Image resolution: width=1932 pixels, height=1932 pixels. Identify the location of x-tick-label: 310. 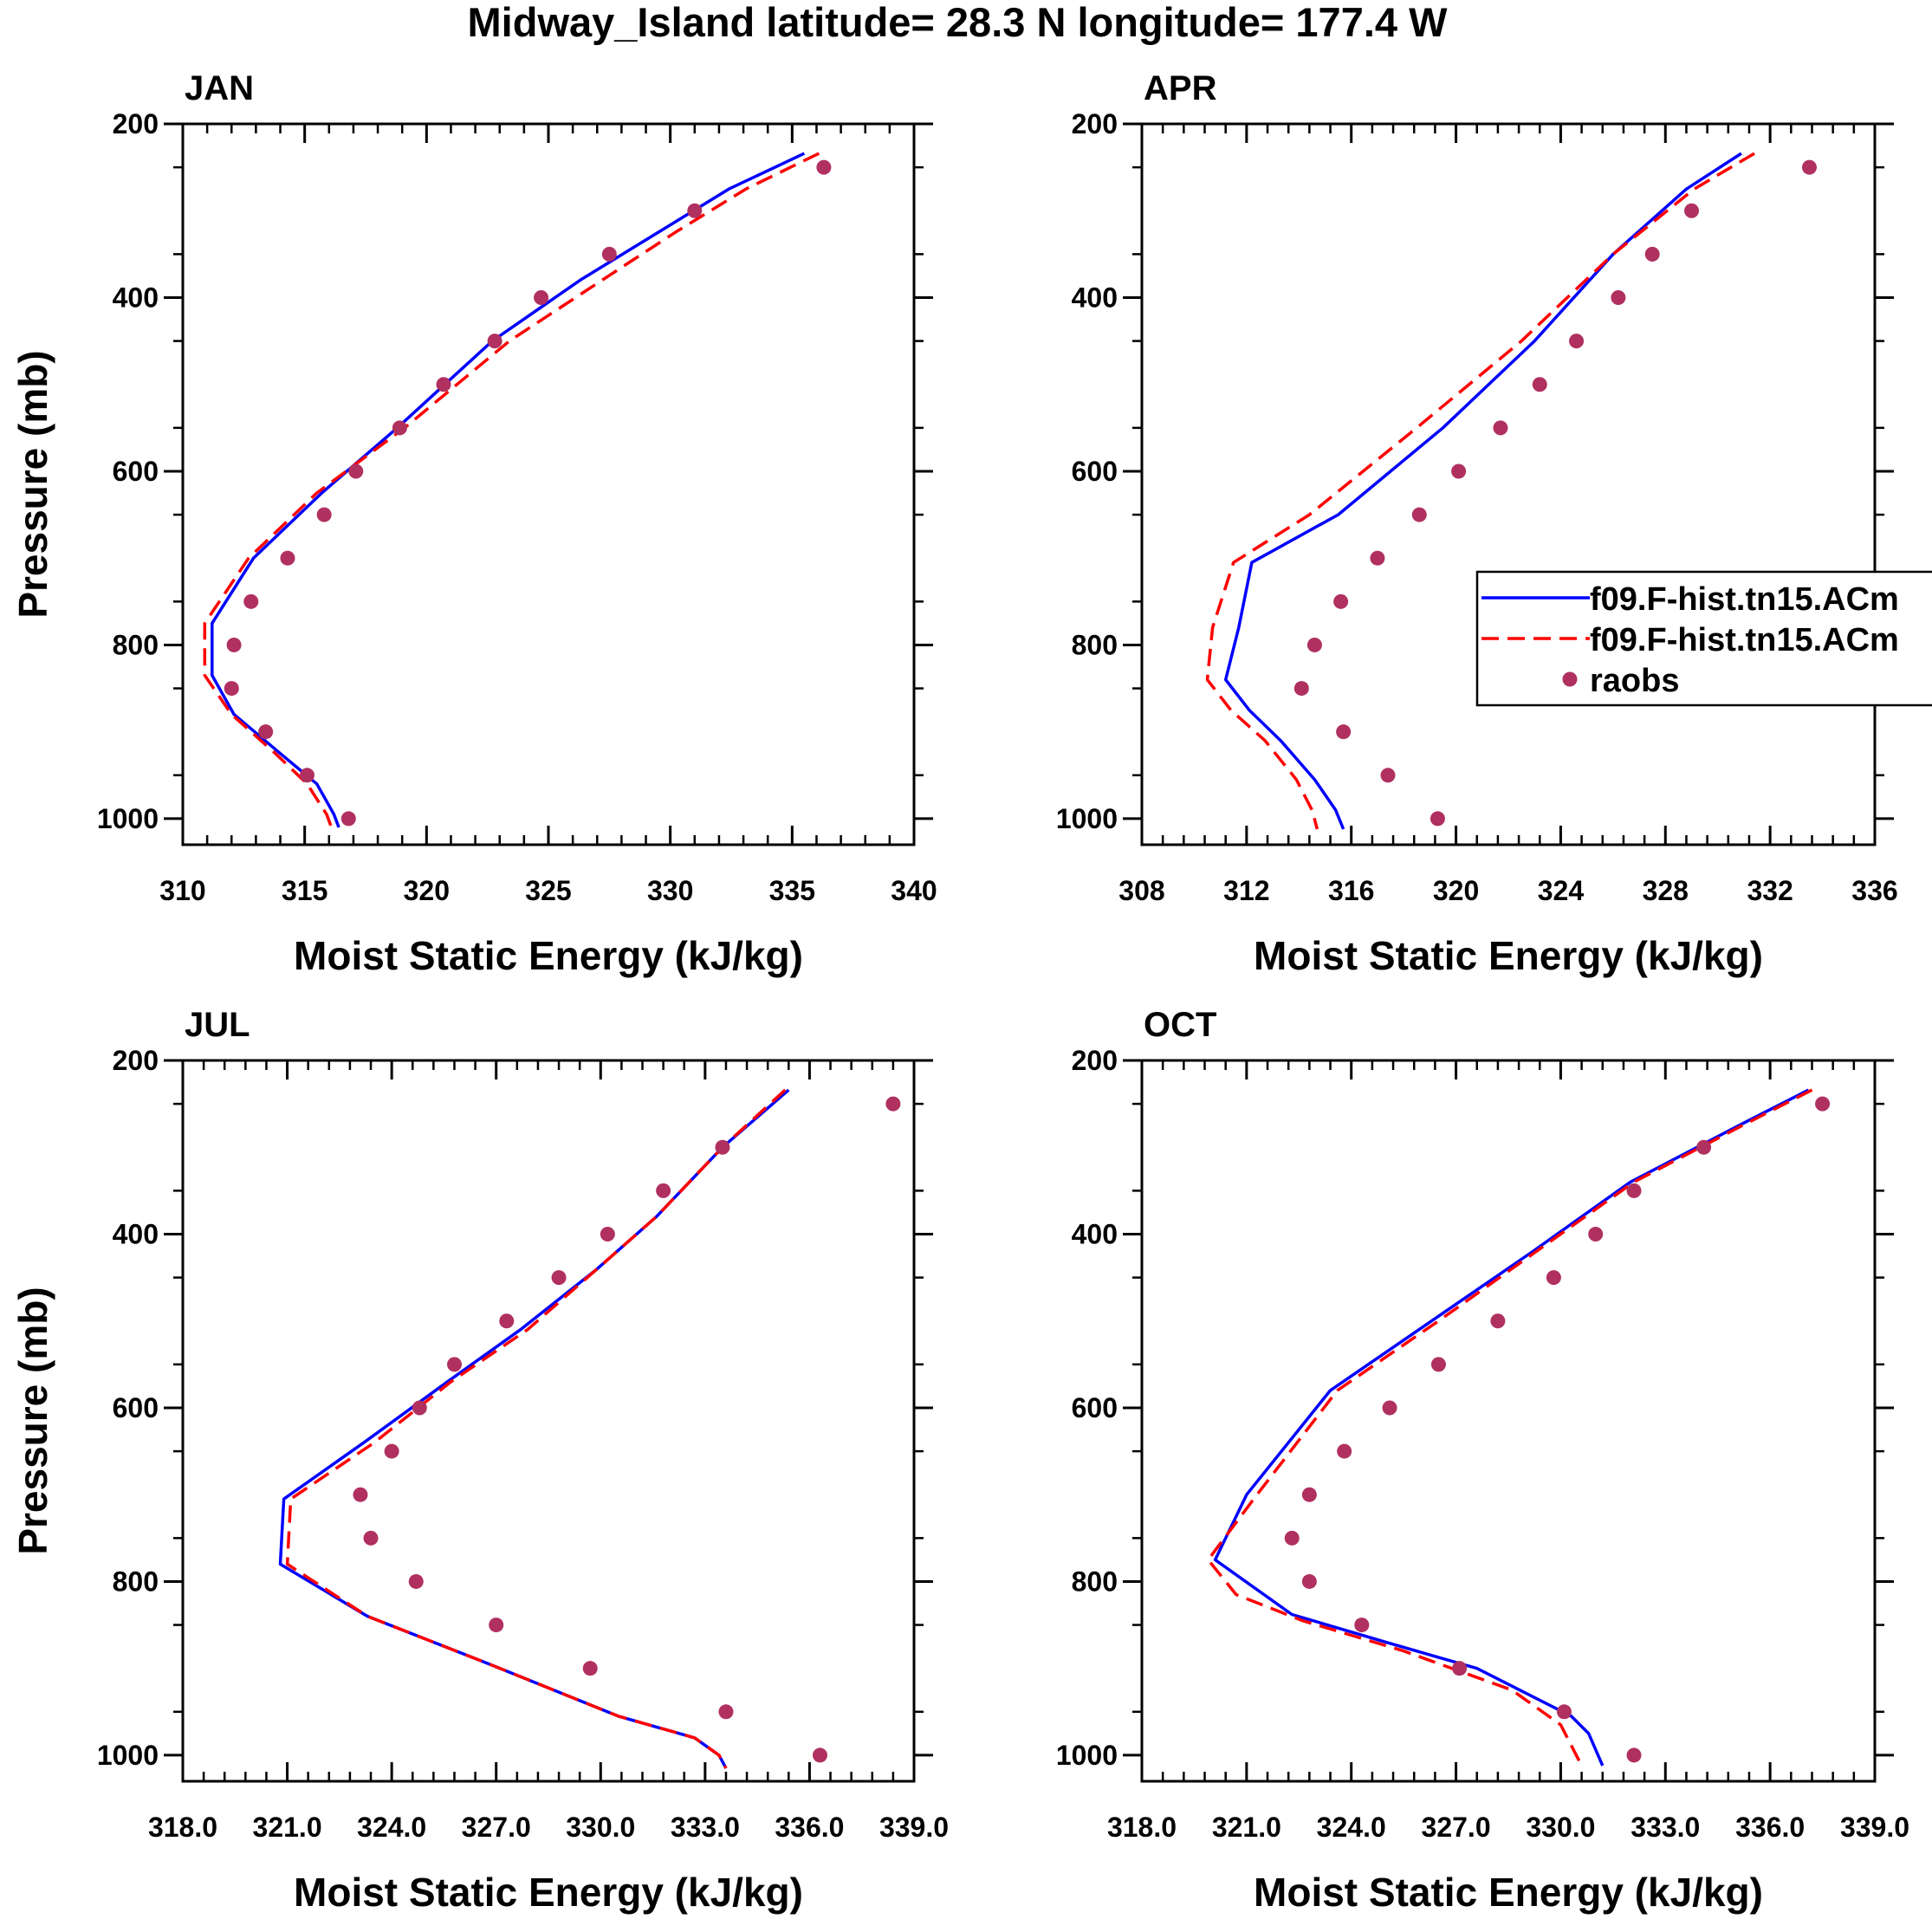
(182, 891).